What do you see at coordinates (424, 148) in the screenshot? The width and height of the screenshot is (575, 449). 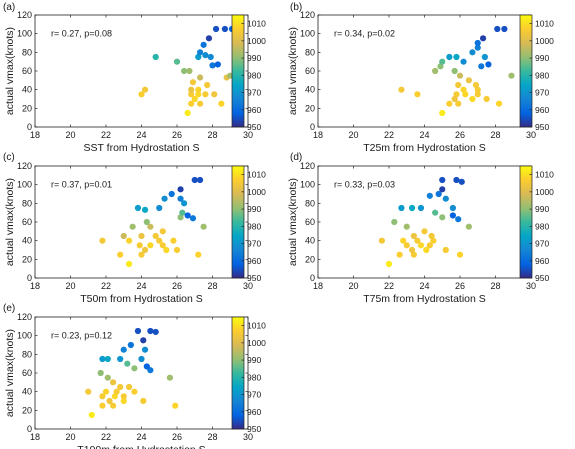 I see `x-axis-label: T25m from Hydrostation S` at bounding box center [424, 148].